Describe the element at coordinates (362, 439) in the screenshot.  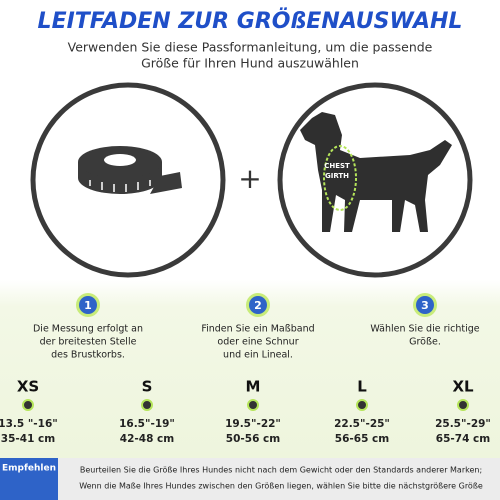
I see `size-cm: 56-65 cm` at that location.